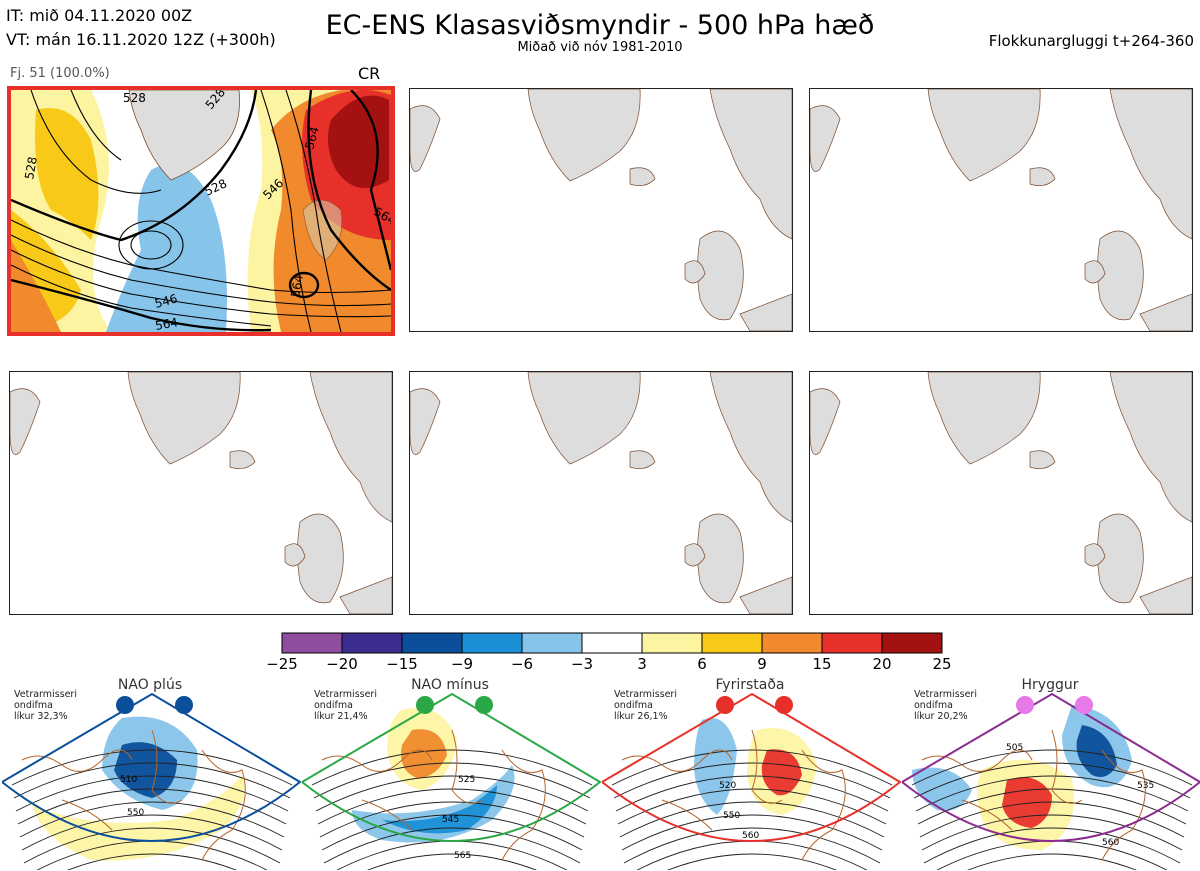 The image size is (1200, 871). I want to click on member-count-label: Fj. 51 (100.0%), so click(60, 73).